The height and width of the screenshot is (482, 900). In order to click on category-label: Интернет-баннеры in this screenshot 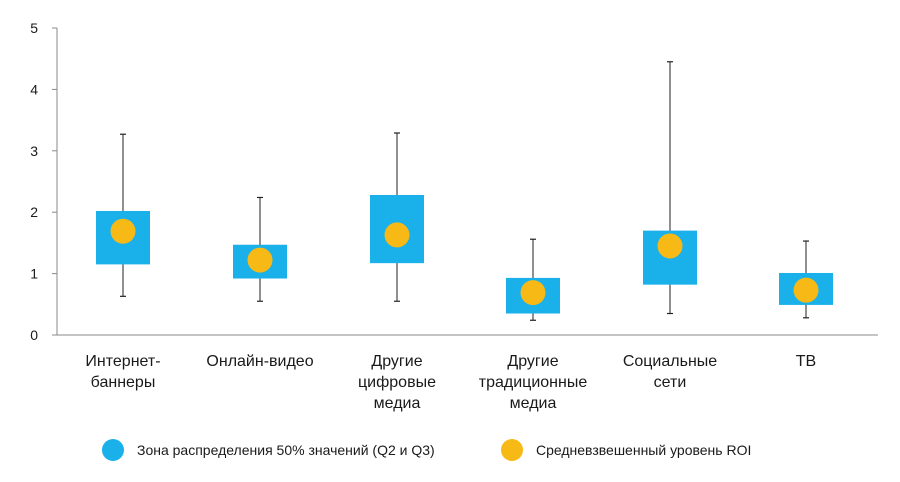, I will do `click(122, 372)`.